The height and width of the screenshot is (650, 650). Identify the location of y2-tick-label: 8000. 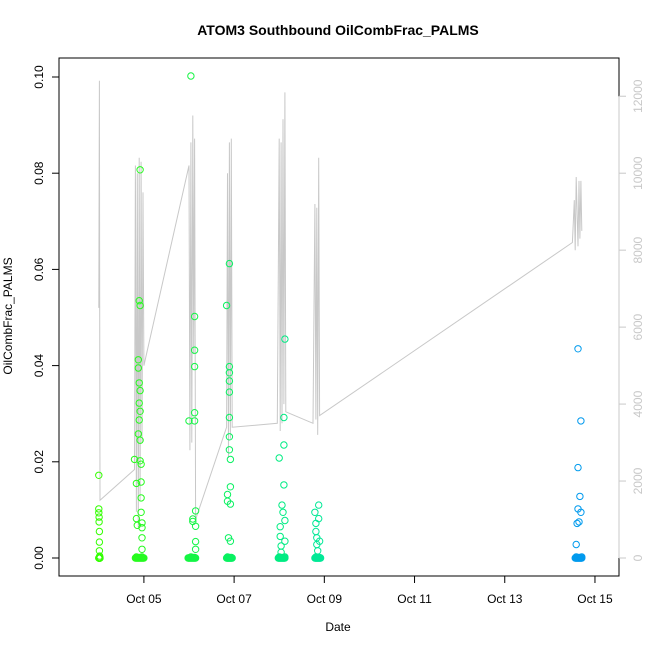
(638, 249).